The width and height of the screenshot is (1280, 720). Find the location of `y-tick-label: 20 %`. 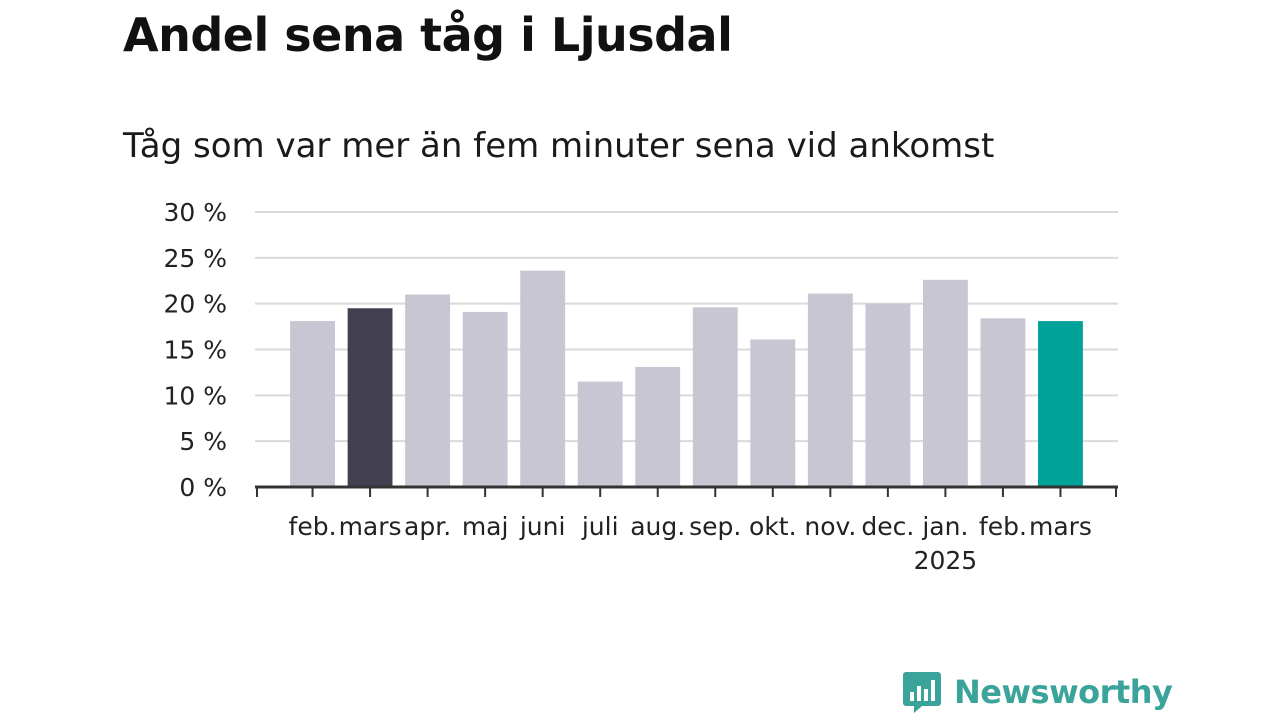

y-tick-label: 20 % is located at coordinates (195, 304).